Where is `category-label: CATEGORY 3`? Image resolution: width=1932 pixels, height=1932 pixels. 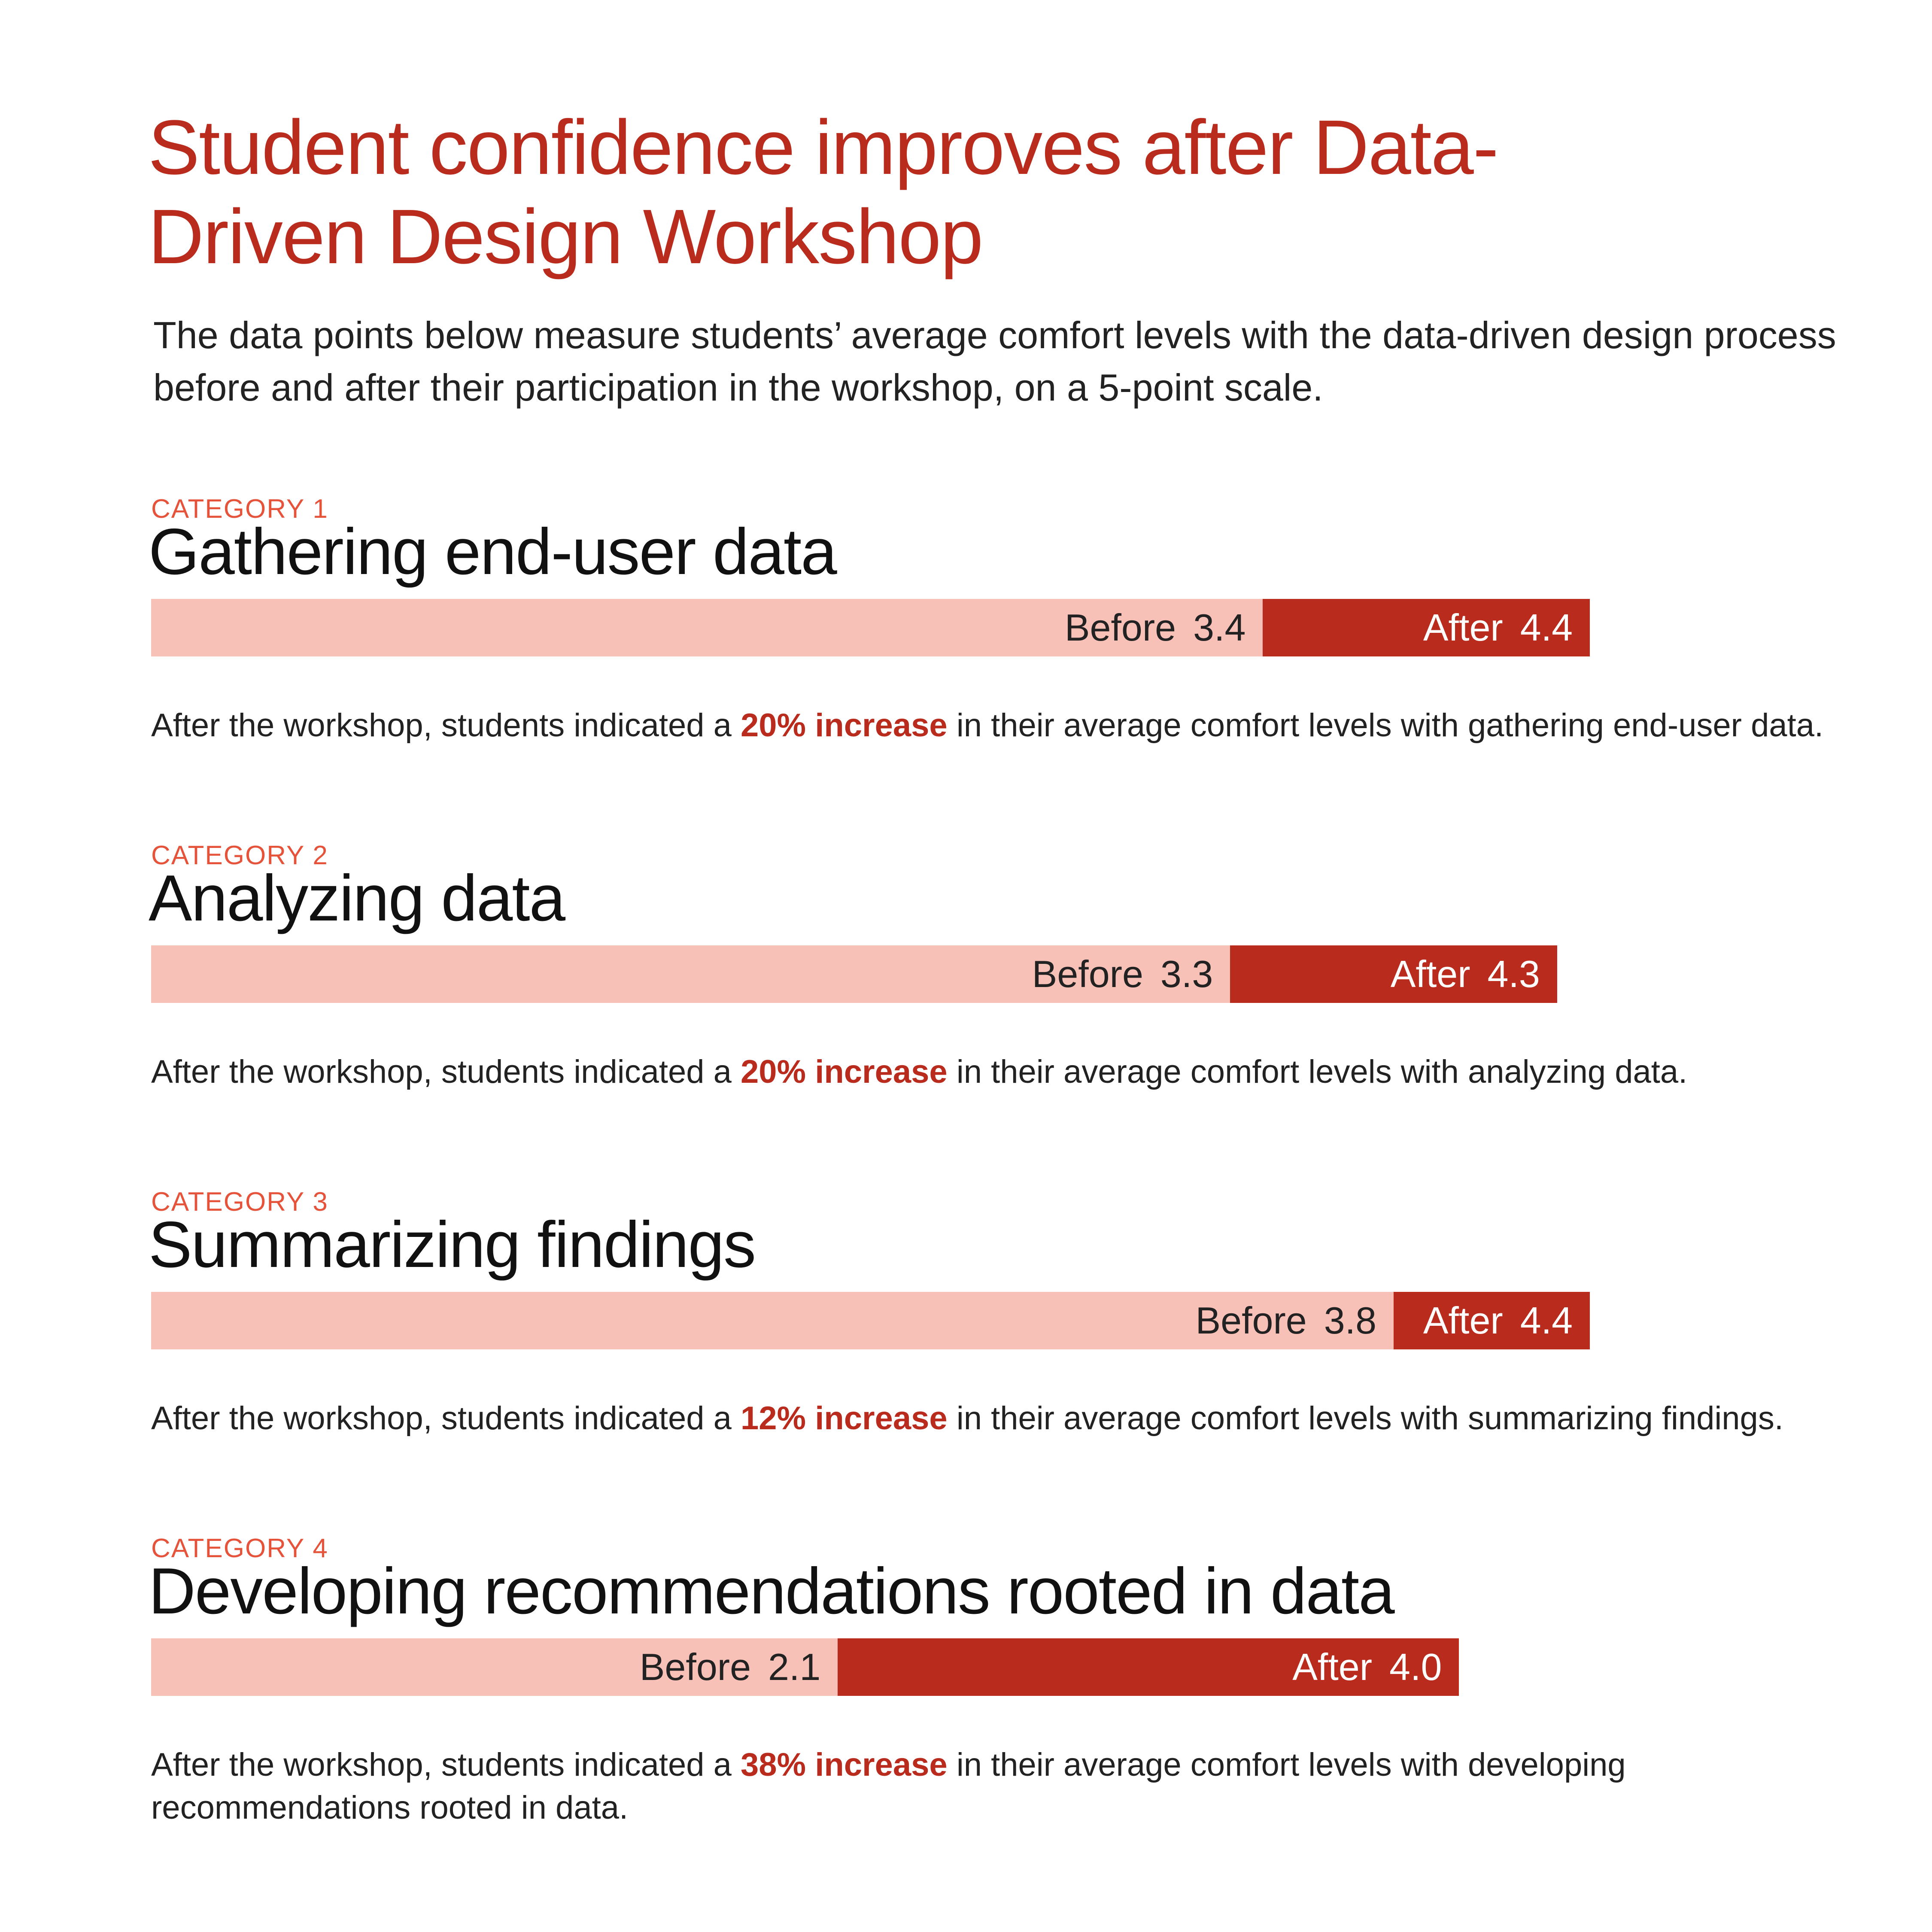
category-label: CATEGORY 3 is located at coordinates (240, 1202).